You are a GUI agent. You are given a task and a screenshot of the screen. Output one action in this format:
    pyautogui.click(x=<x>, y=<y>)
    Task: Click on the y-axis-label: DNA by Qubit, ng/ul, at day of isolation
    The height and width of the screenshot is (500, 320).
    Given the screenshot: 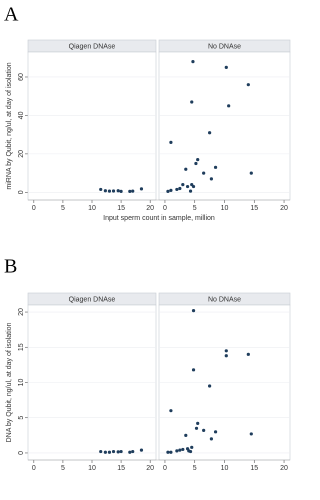 What is the action you would take?
    pyautogui.click(x=9, y=382)
    